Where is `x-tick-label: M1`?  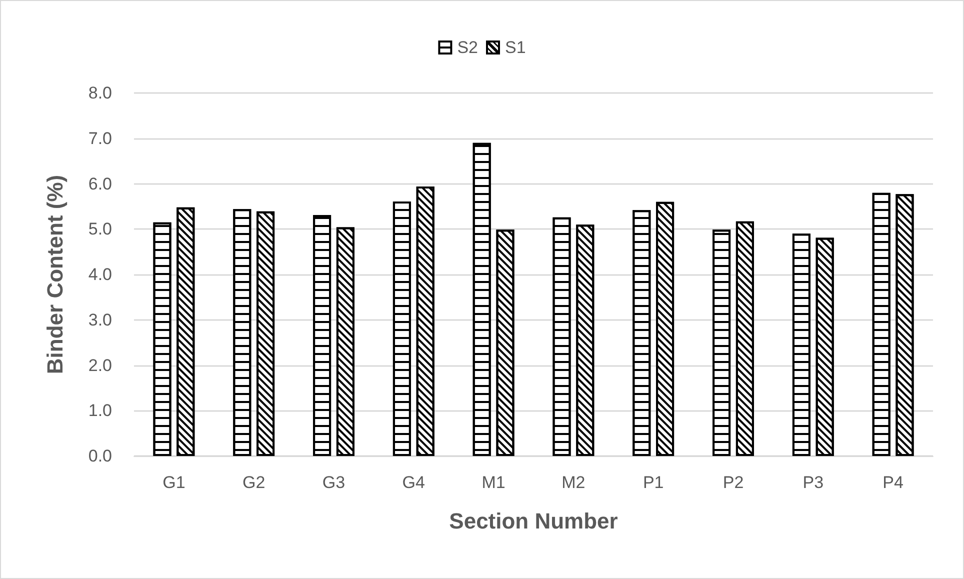 x-tick-label: M1 is located at coordinates (494, 482).